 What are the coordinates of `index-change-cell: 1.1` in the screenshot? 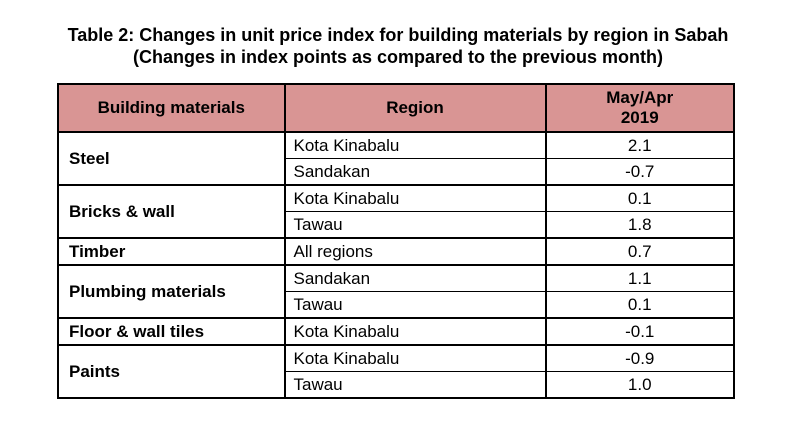 It's located at (639, 278).